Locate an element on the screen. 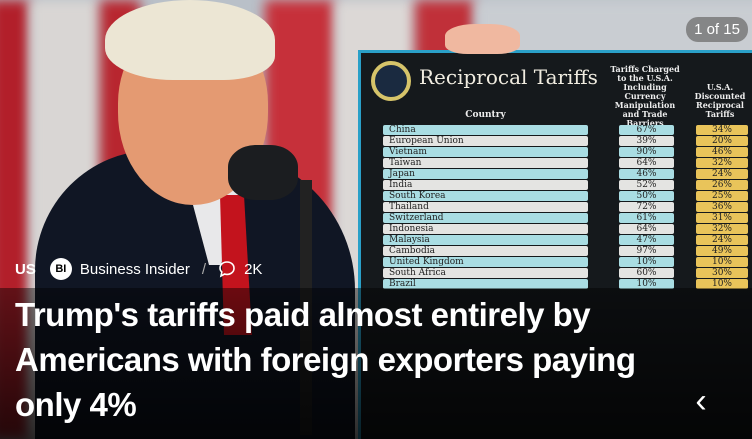 Image resolution: width=752 pixels, height=439 pixels. sign-country: South Africa is located at coordinates (485, 273).